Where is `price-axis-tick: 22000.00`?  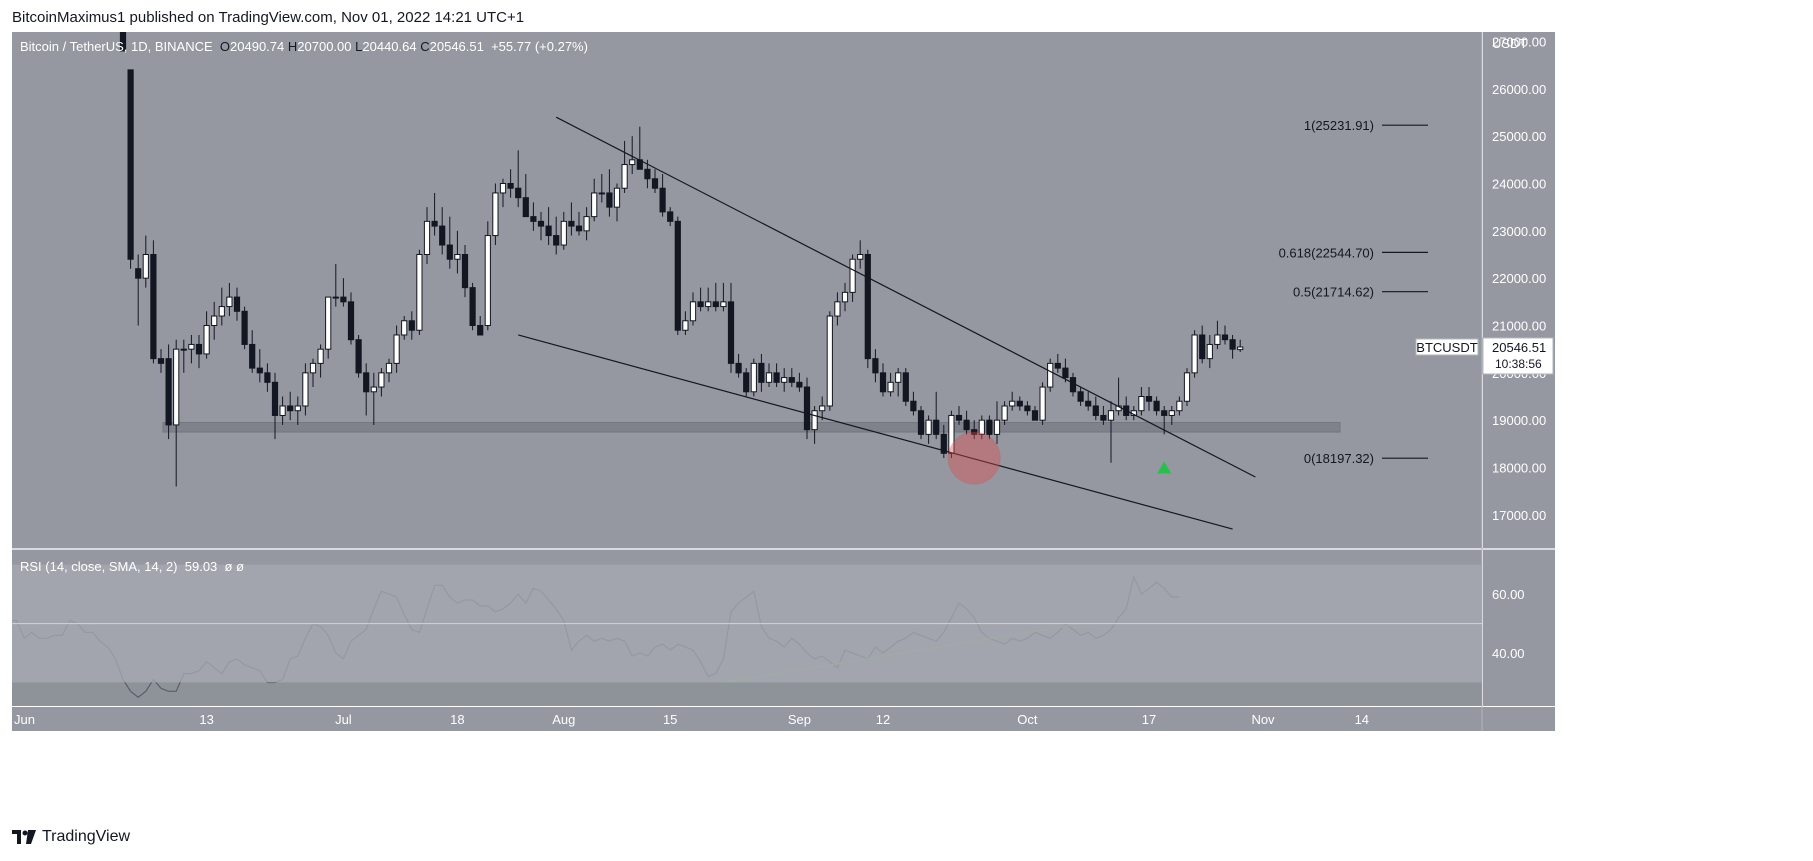 price-axis-tick: 22000.00 is located at coordinates (1519, 278).